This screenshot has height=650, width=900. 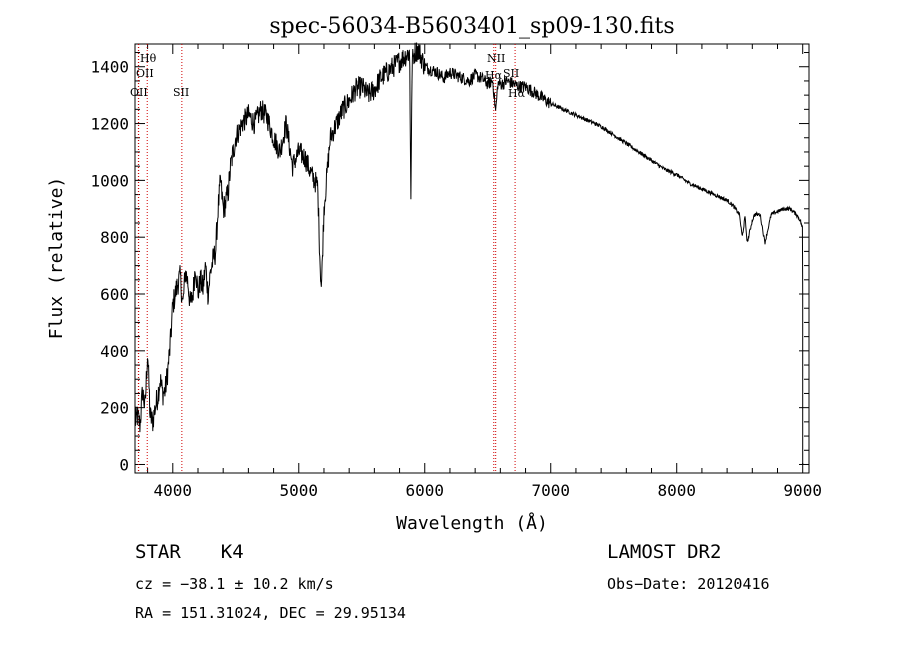 I want to click on line-label-halpha: Hα, so click(x=494, y=75).